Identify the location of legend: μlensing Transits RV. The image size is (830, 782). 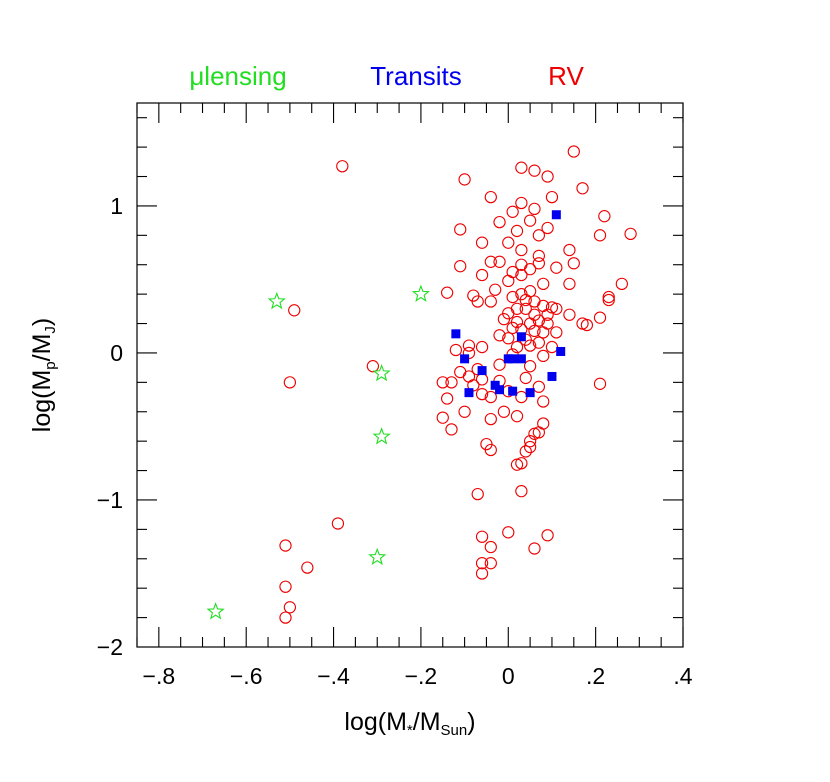
(386, 76).